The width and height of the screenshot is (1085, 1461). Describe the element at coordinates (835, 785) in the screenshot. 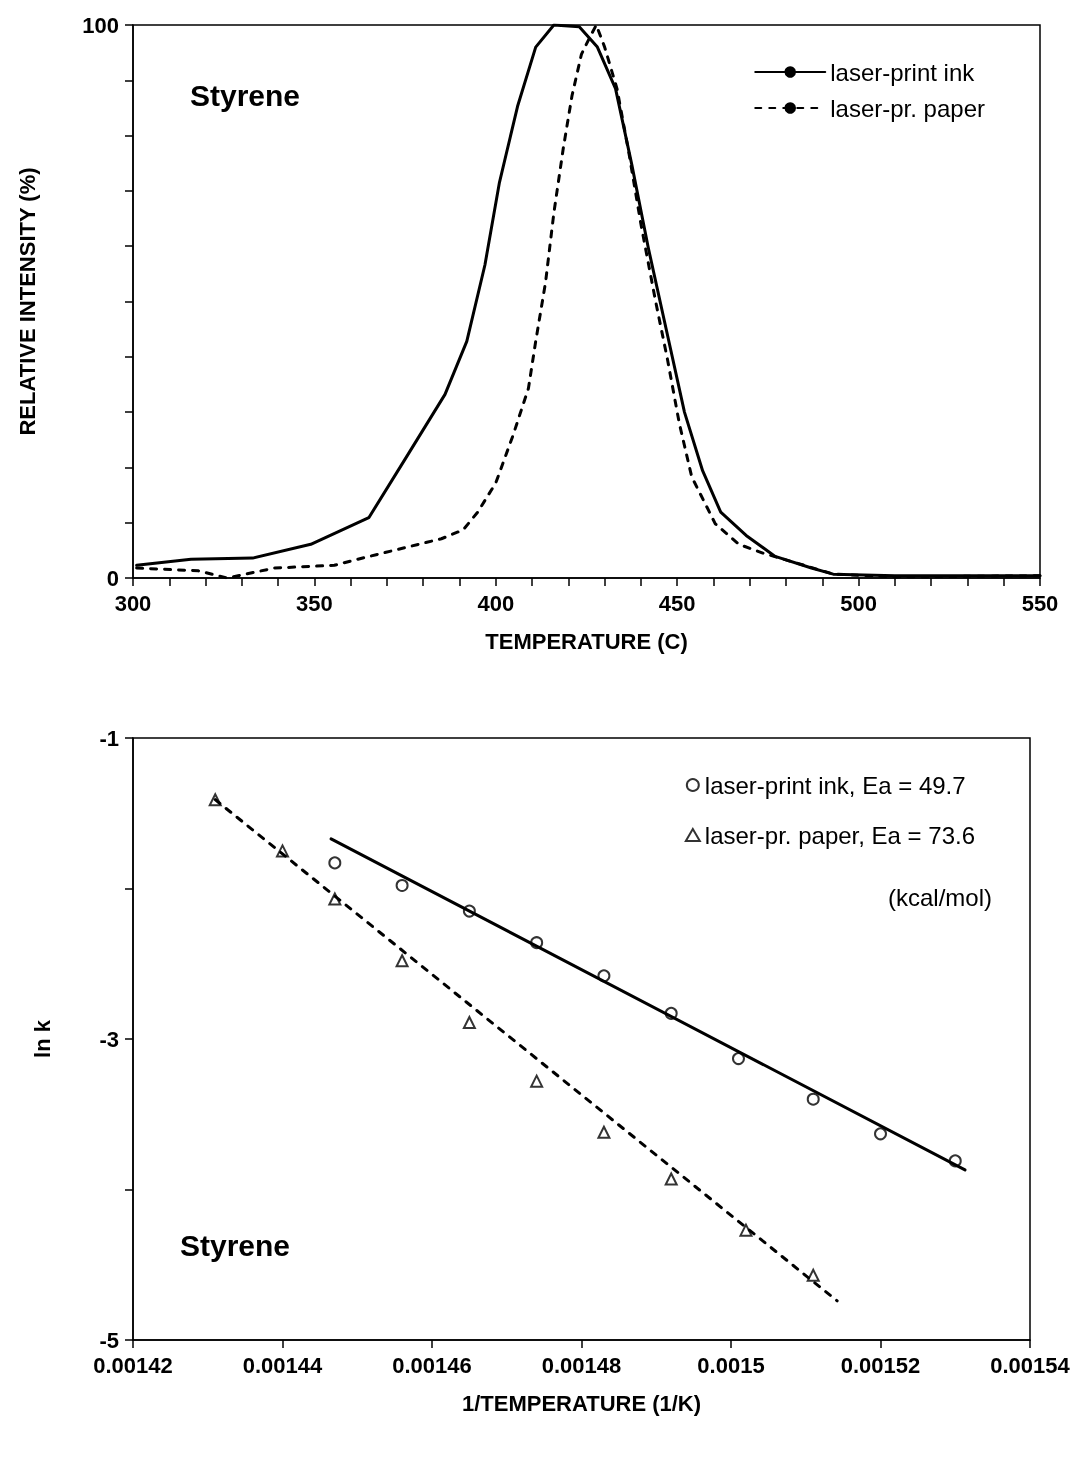

I see `legend-label: laser-print ink, Ea = 49.7` at that location.